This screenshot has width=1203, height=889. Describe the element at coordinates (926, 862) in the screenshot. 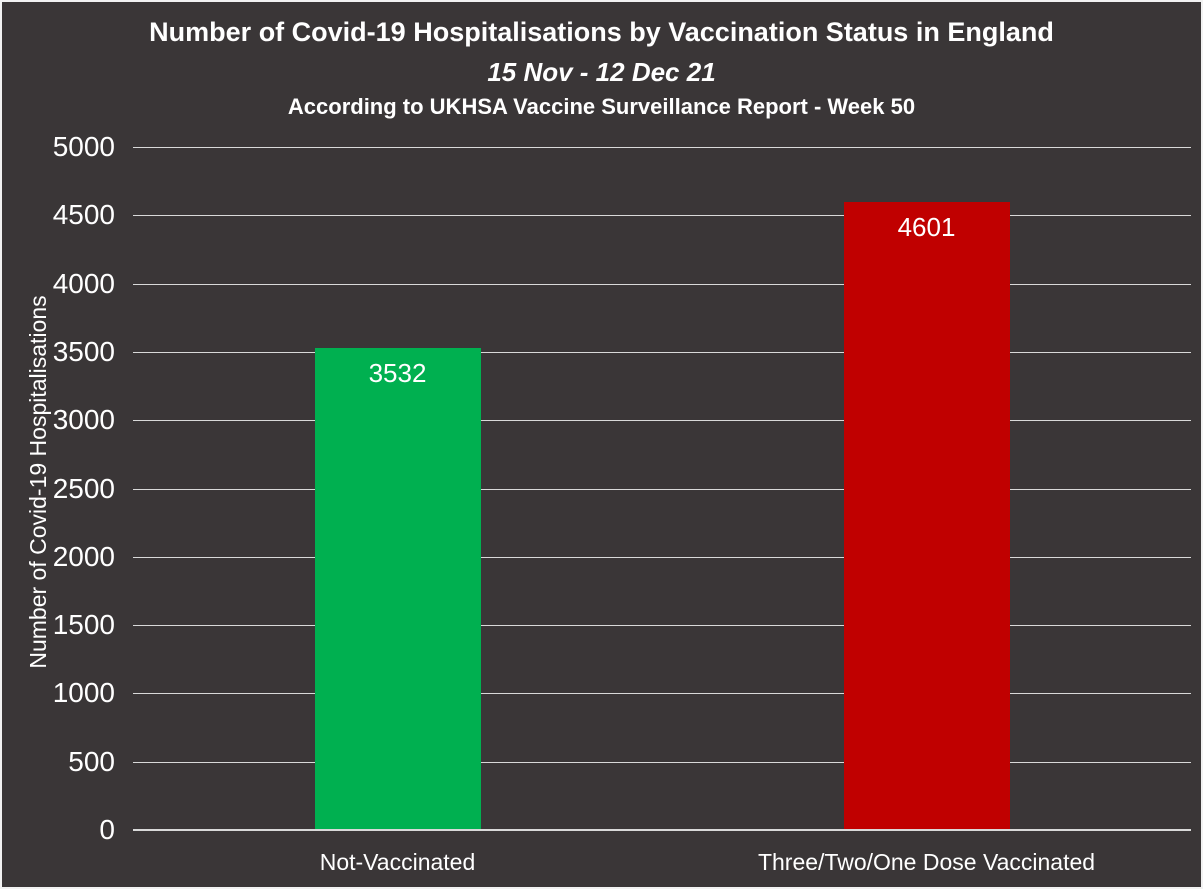

I see `x-category-label: Three/Two/One Dose Vaccinated` at that location.